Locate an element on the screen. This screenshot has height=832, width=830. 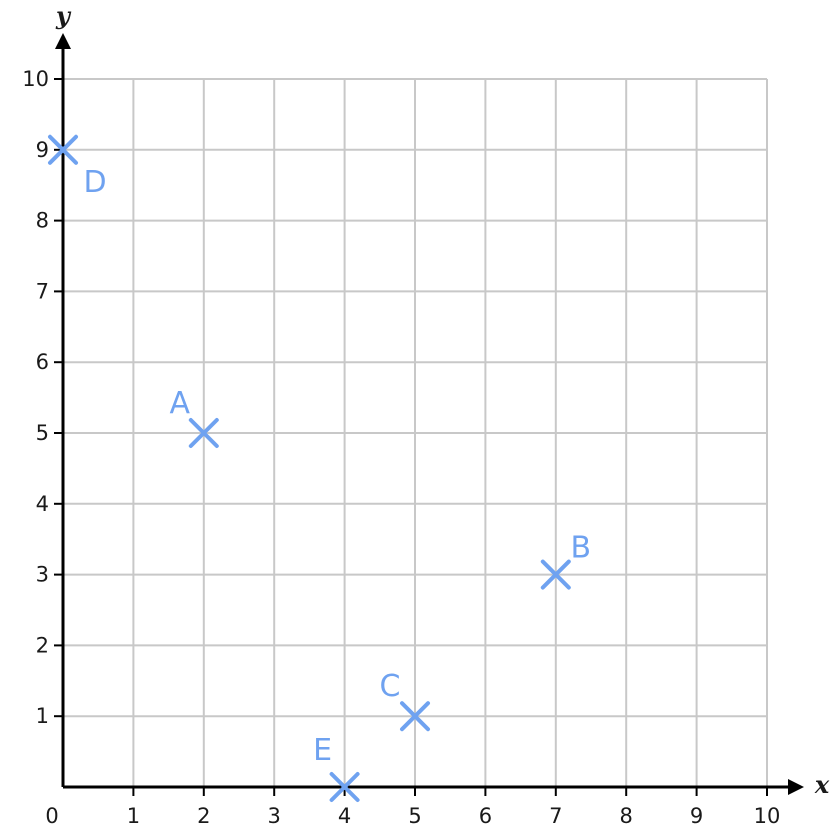
y-tick-label: 3 is located at coordinates (42, 575).